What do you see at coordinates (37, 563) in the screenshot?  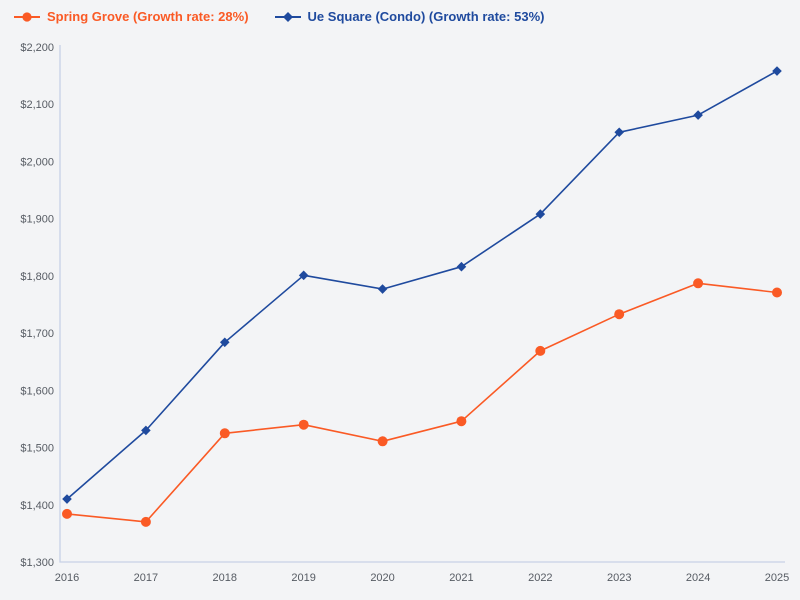 I see `y-axis-tick-label: $1,300` at bounding box center [37, 563].